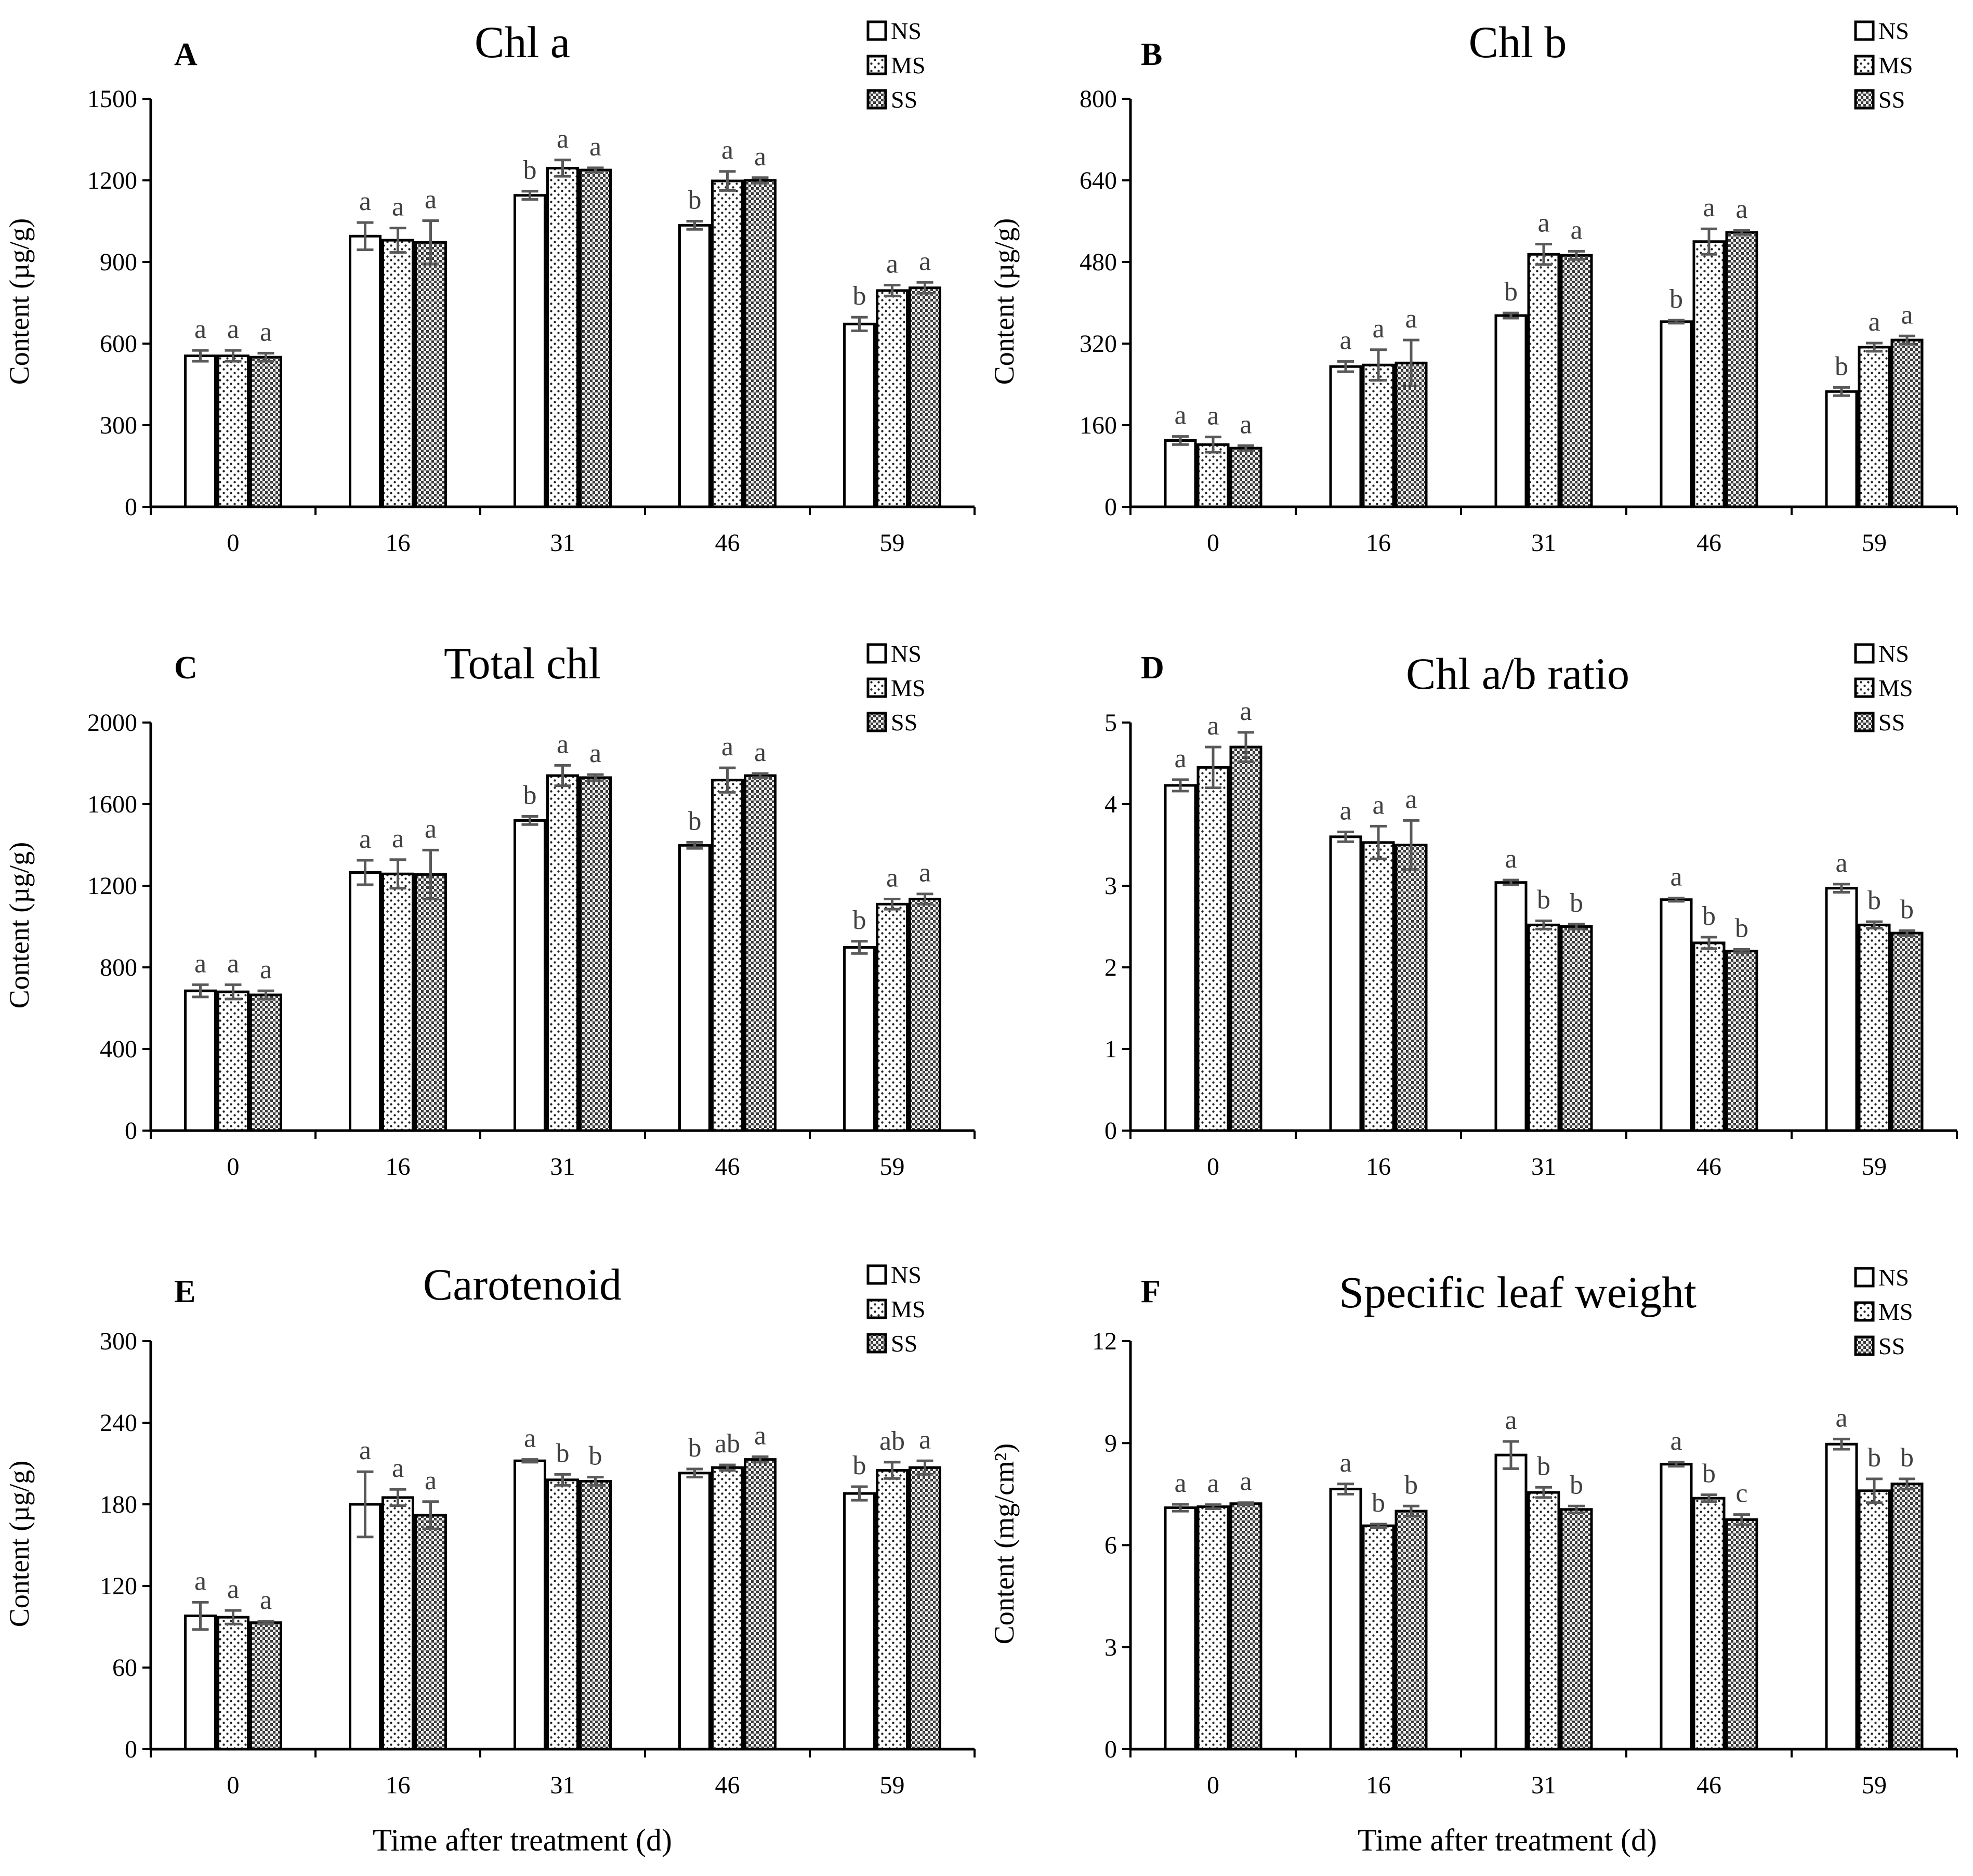 The width and height of the screenshot is (1973, 1876). What do you see at coordinates (1517, 1292) in the screenshot?
I see `chart-title: Specific leaf weight` at bounding box center [1517, 1292].